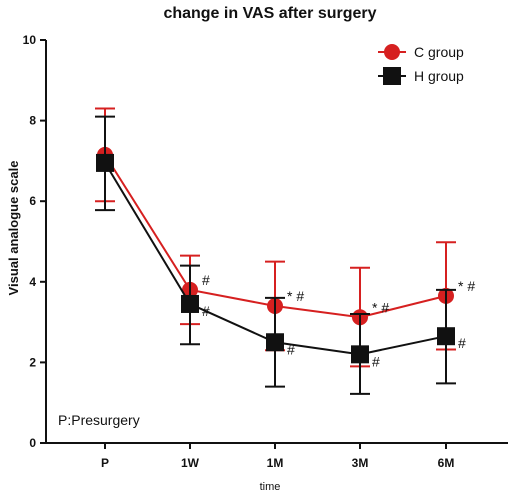 Image resolution: width=510 pixels, height=496 pixels. What do you see at coordinates (439, 76) in the screenshot?
I see `legend-label: H group` at bounding box center [439, 76].